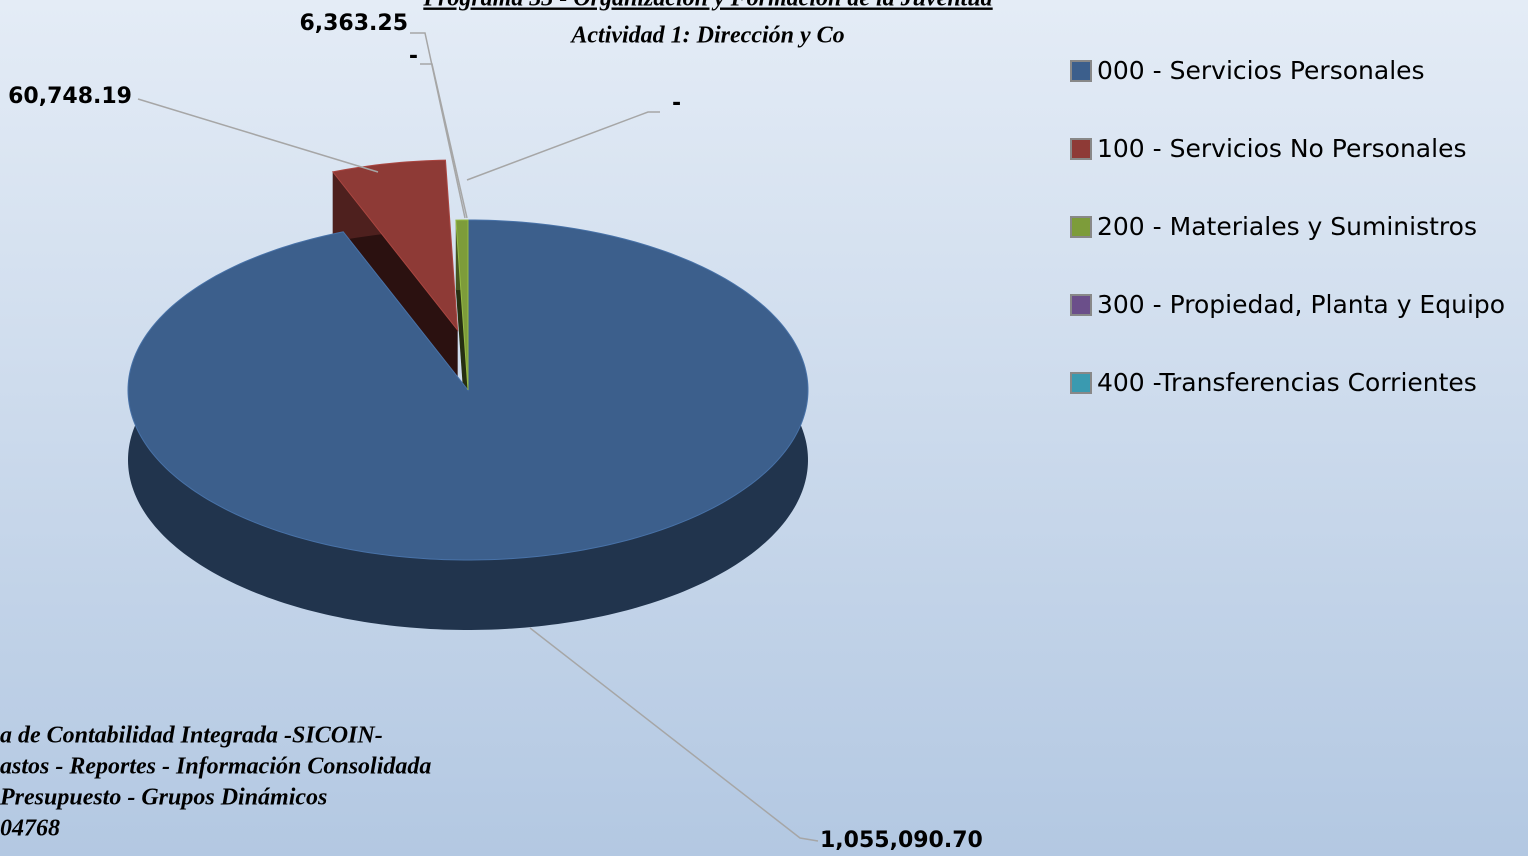  What do you see at coordinates (163, 798) in the screenshot?
I see `source-text: Presupuesto - Grupos Dinámicos` at bounding box center [163, 798].